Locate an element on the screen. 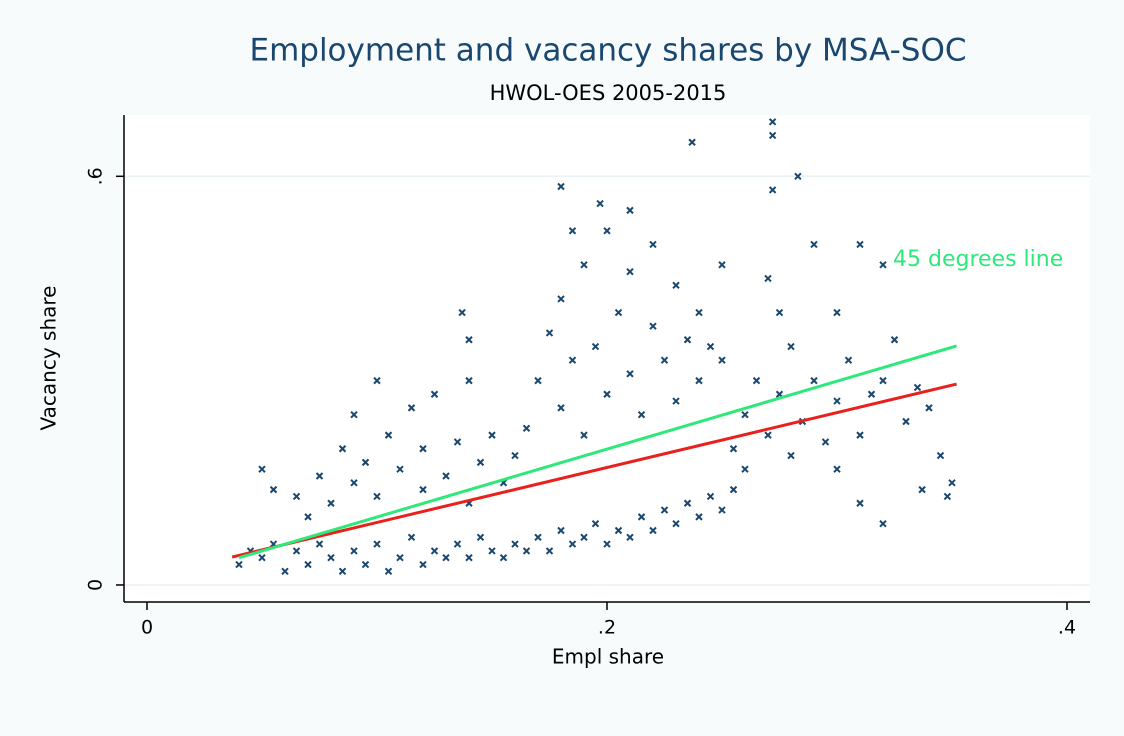 The width and height of the screenshot is (1124, 736). y-tick-label: 0 is located at coordinates (96, 585).